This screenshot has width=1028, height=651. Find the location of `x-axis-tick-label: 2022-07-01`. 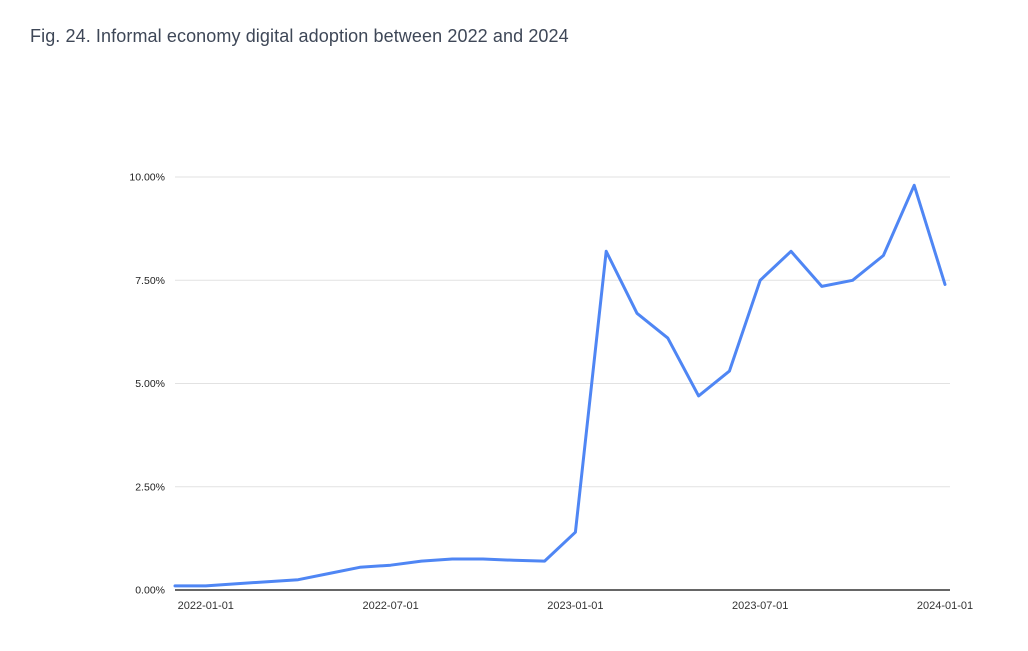

x-axis-tick-label: 2022-07-01 is located at coordinates (390, 606).